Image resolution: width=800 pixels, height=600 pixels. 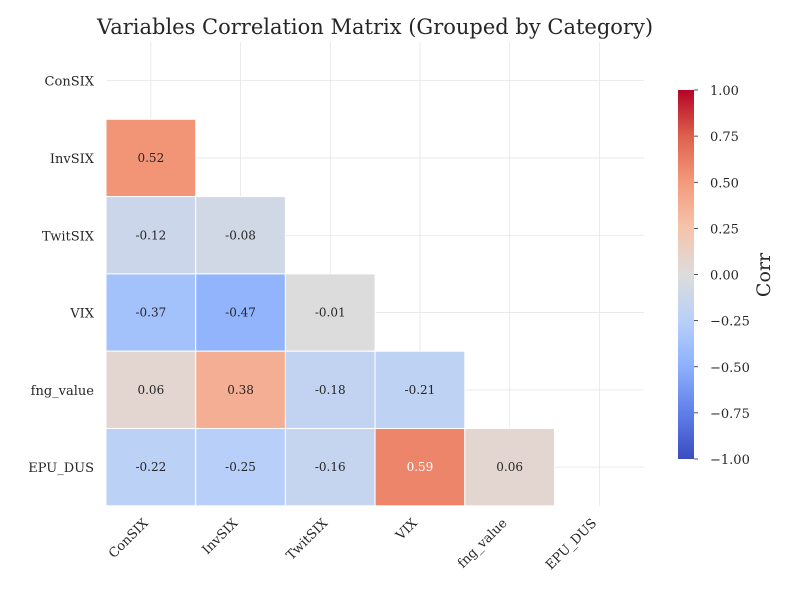 I want to click on x-tick-label: EPU_DUS, so click(x=571, y=544).